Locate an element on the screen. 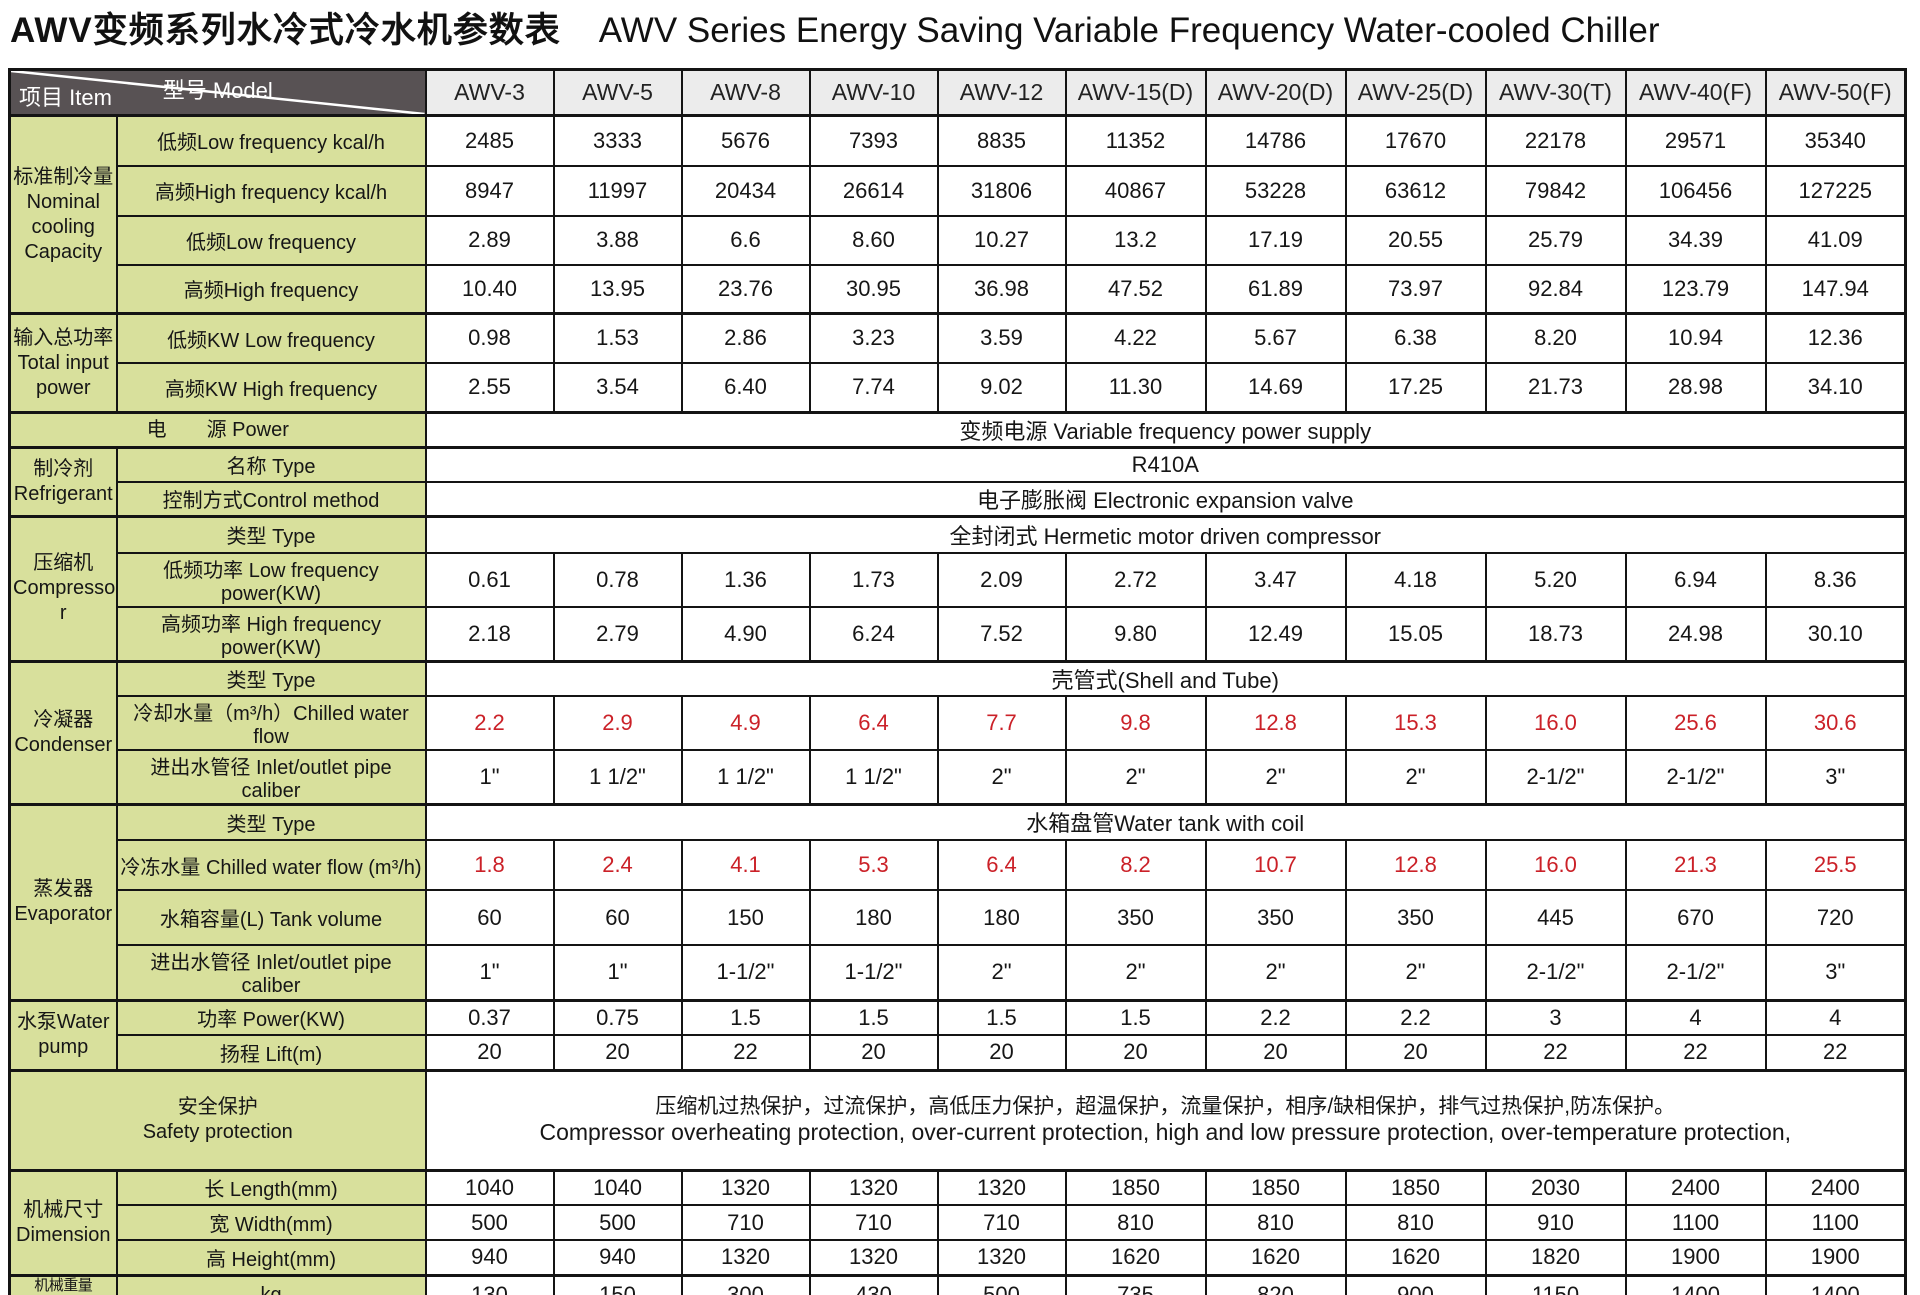 This screenshot has width=1920, height=1295. value-cell: 6.94 is located at coordinates (1695, 579).